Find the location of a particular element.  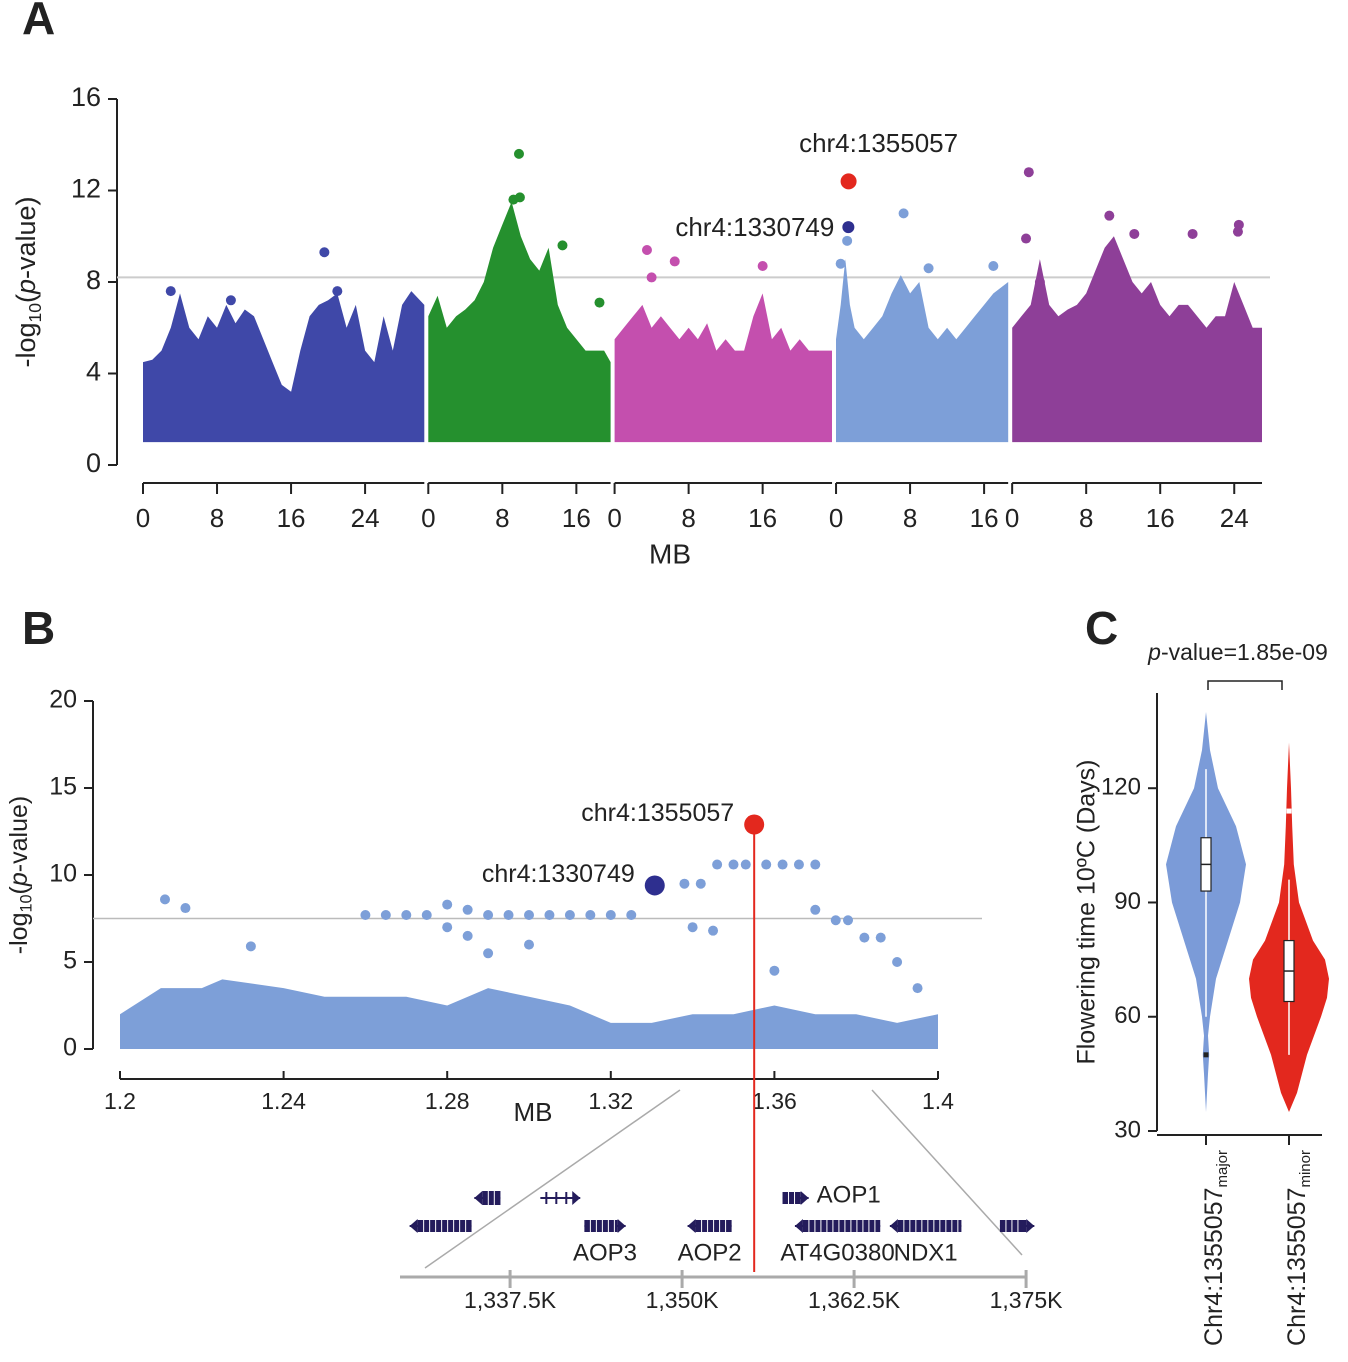

gene-label: AOP1 is located at coordinates (849, 1194).